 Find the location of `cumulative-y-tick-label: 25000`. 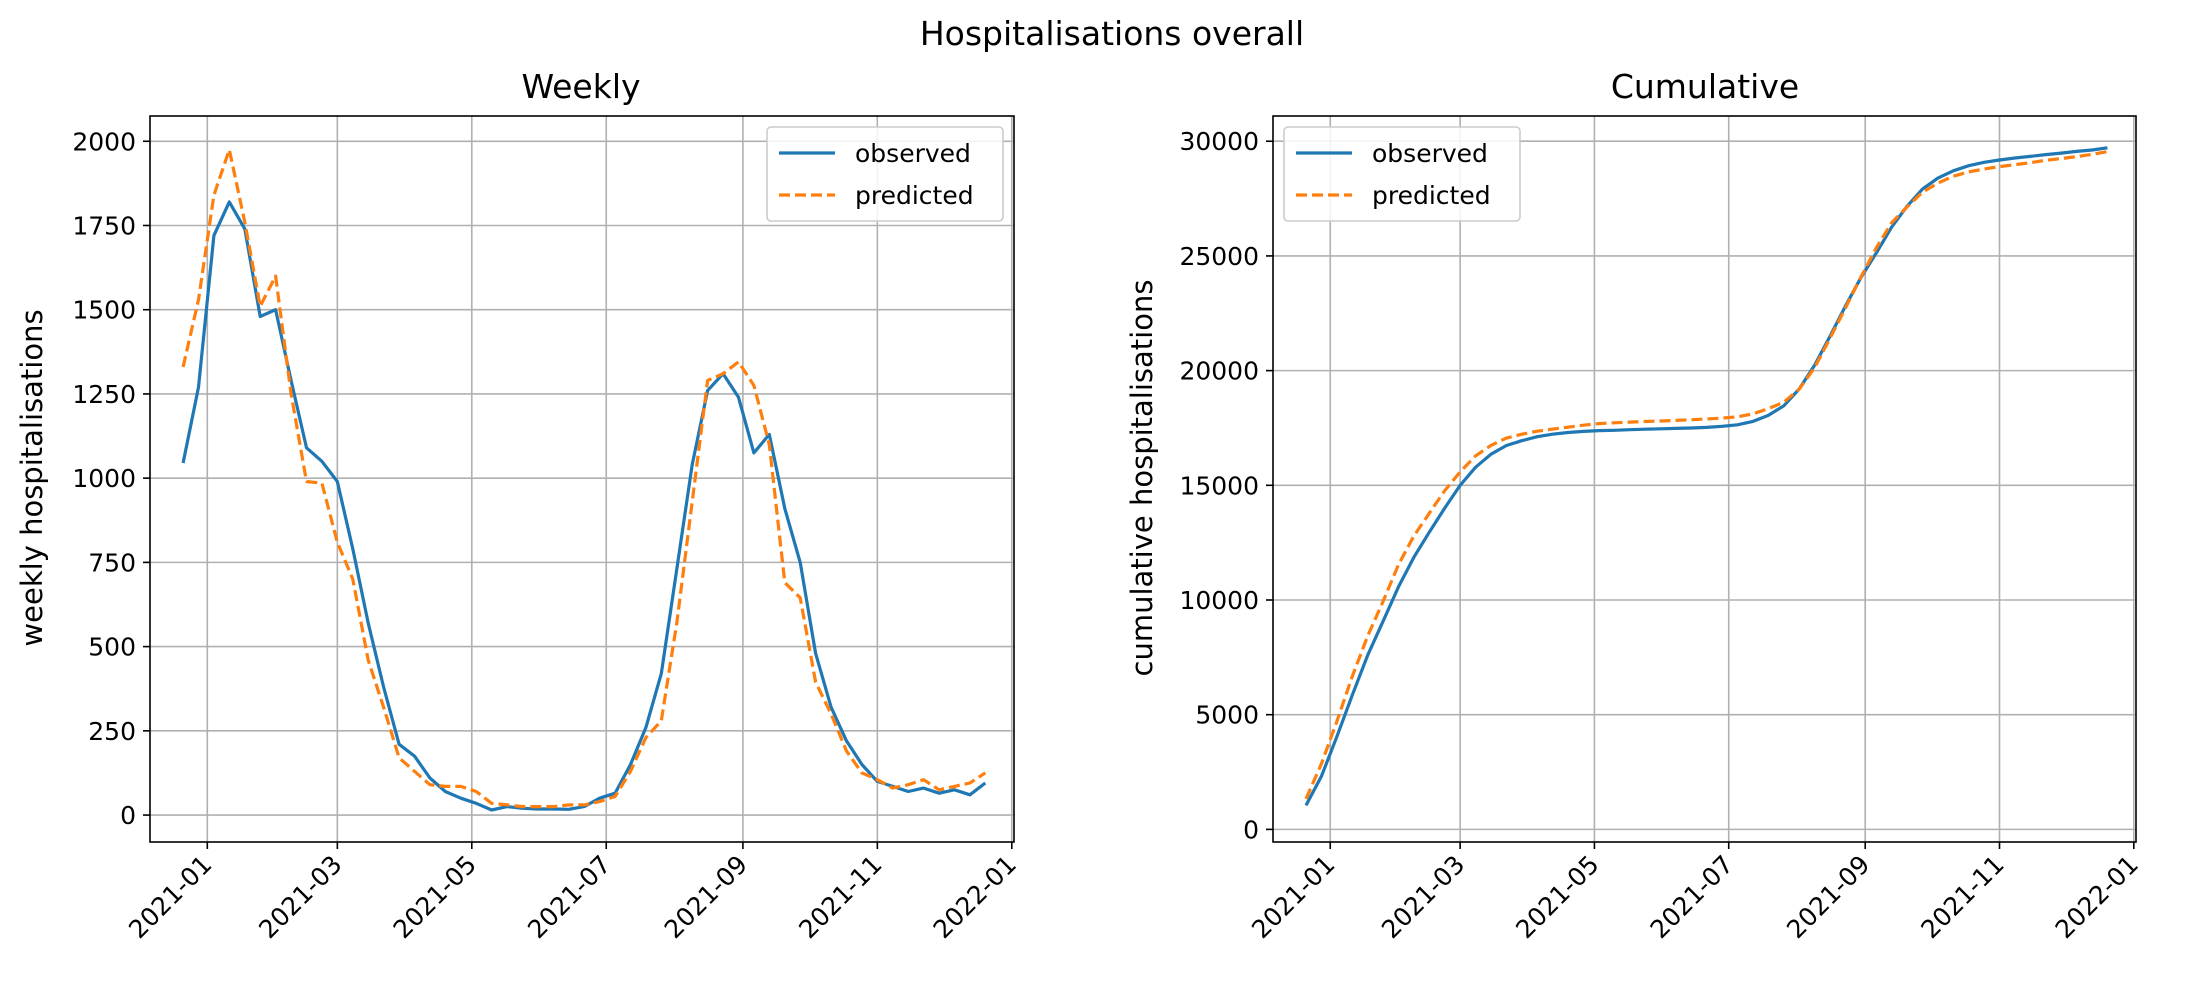

cumulative-y-tick-label: 25000 is located at coordinates (1219, 256).